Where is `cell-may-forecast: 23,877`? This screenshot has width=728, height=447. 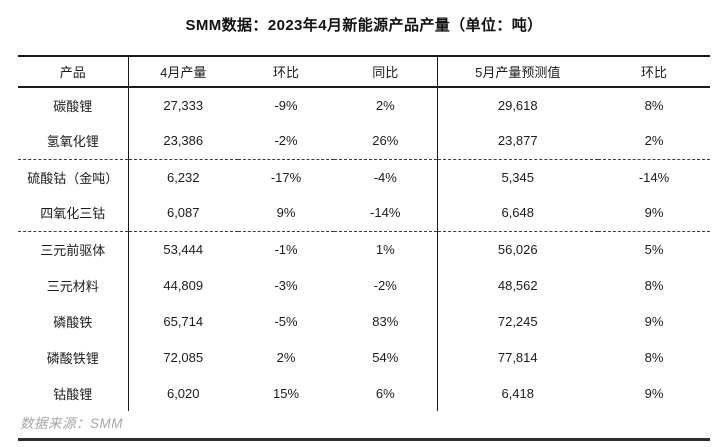
cell-may-forecast: 23,877 is located at coordinates (517, 141).